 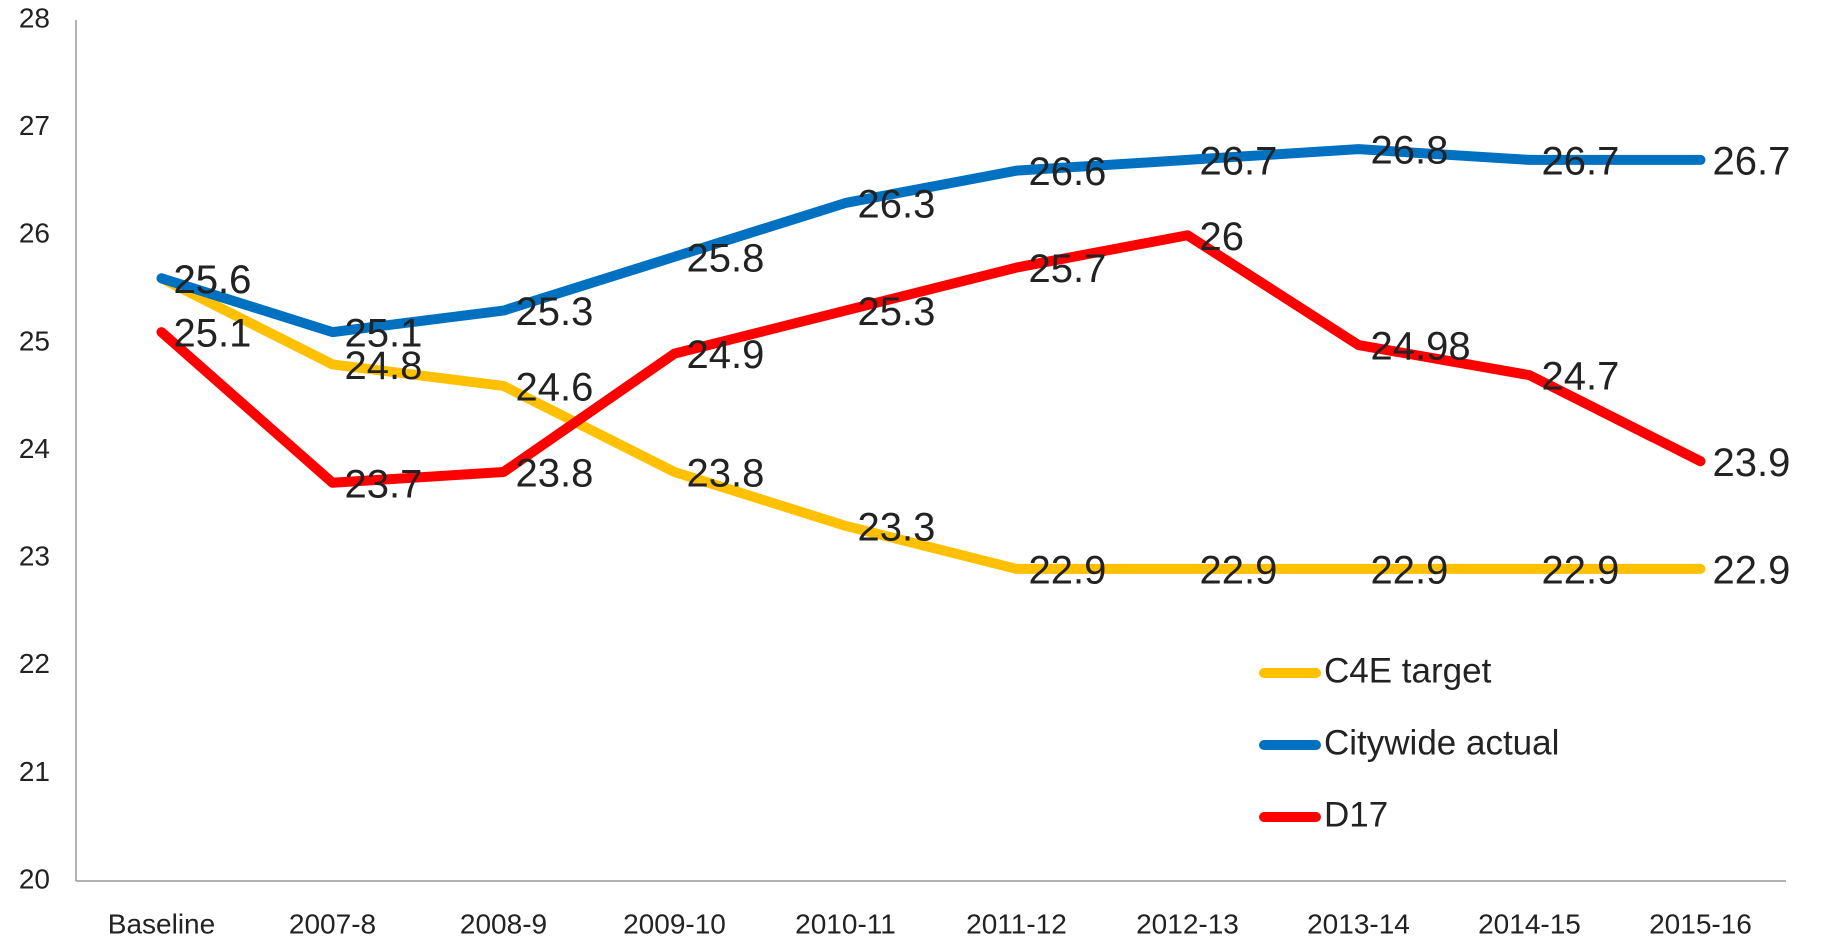 What do you see at coordinates (1581, 377) in the screenshot?
I see `data-label: 24.7` at bounding box center [1581, 377].